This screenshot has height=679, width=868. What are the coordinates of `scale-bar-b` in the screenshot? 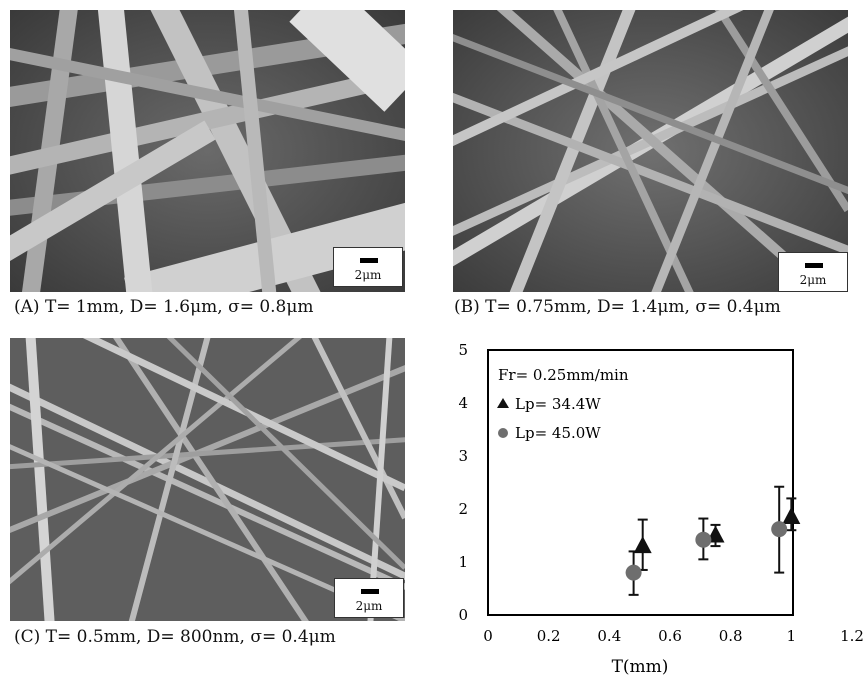 It's located at (814, 265).